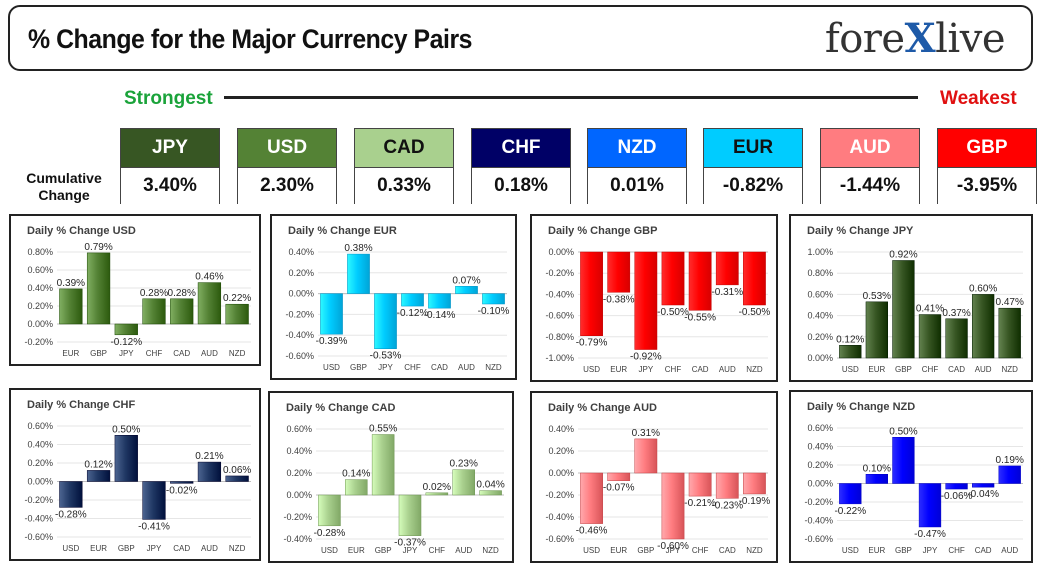 The width and height of the screenshot is (1047, 571). I want to click on cumulative-change-label: Cumulative Change, so click(64, 186).